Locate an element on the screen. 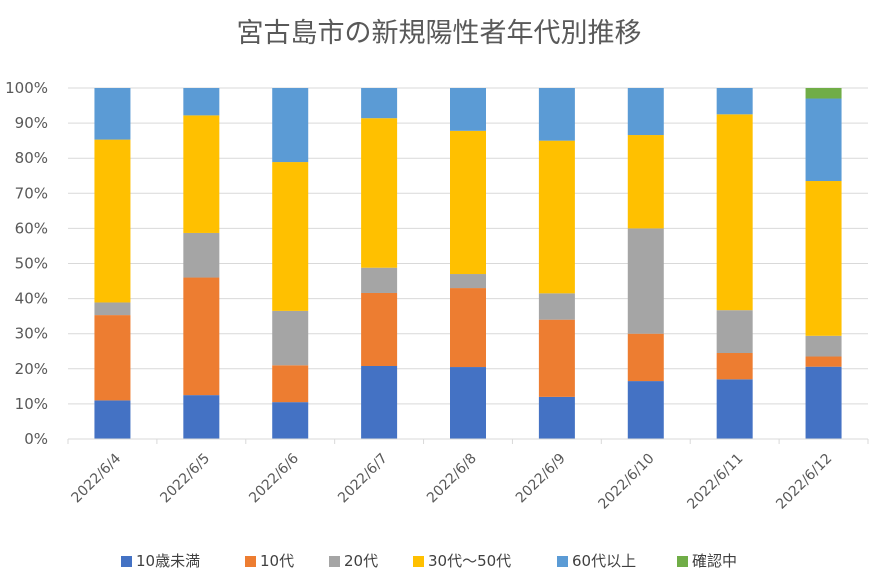  x-tick-label: 2022/6/10 is located at coordinates (627, 482).